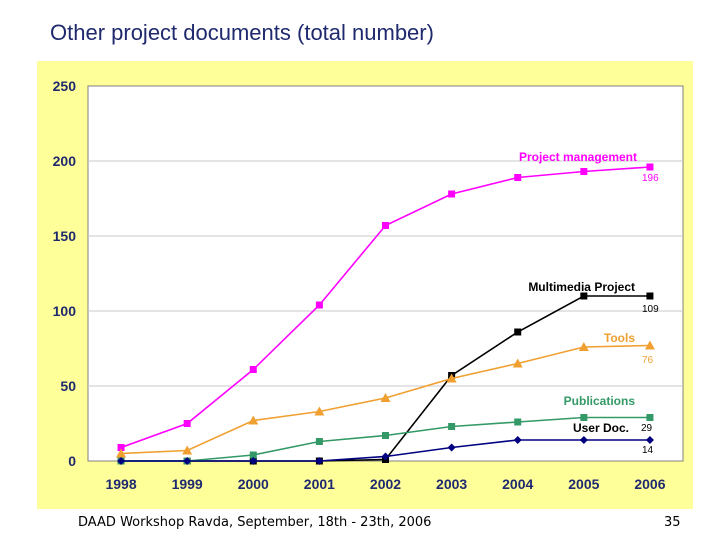 This screenshot has height=540, width=720. What do you see at coordinates (578, 157) in the screenshot?
I see `series-label-project-management: Project management` at bounding box center [578, 157].